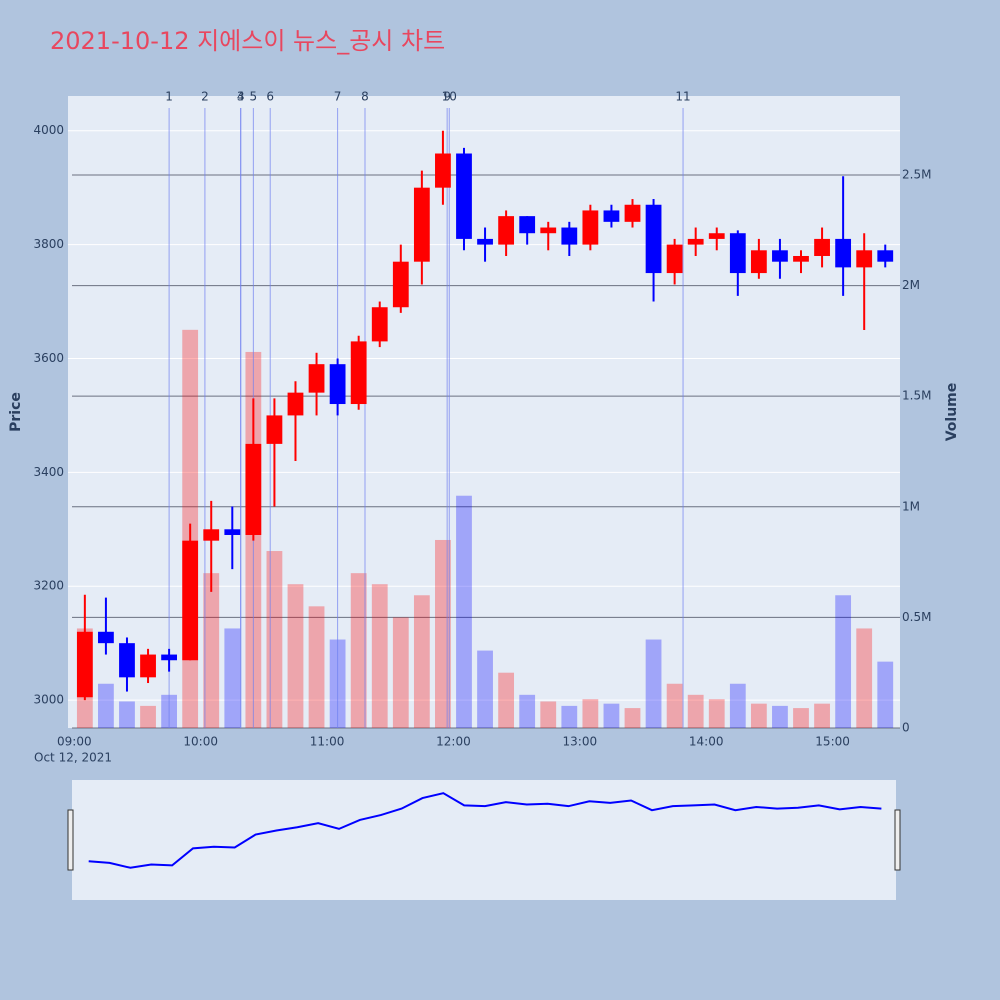  Describe the element at coordinates (169, 97) in the screenshot. I see `event-label: 1` at that location.